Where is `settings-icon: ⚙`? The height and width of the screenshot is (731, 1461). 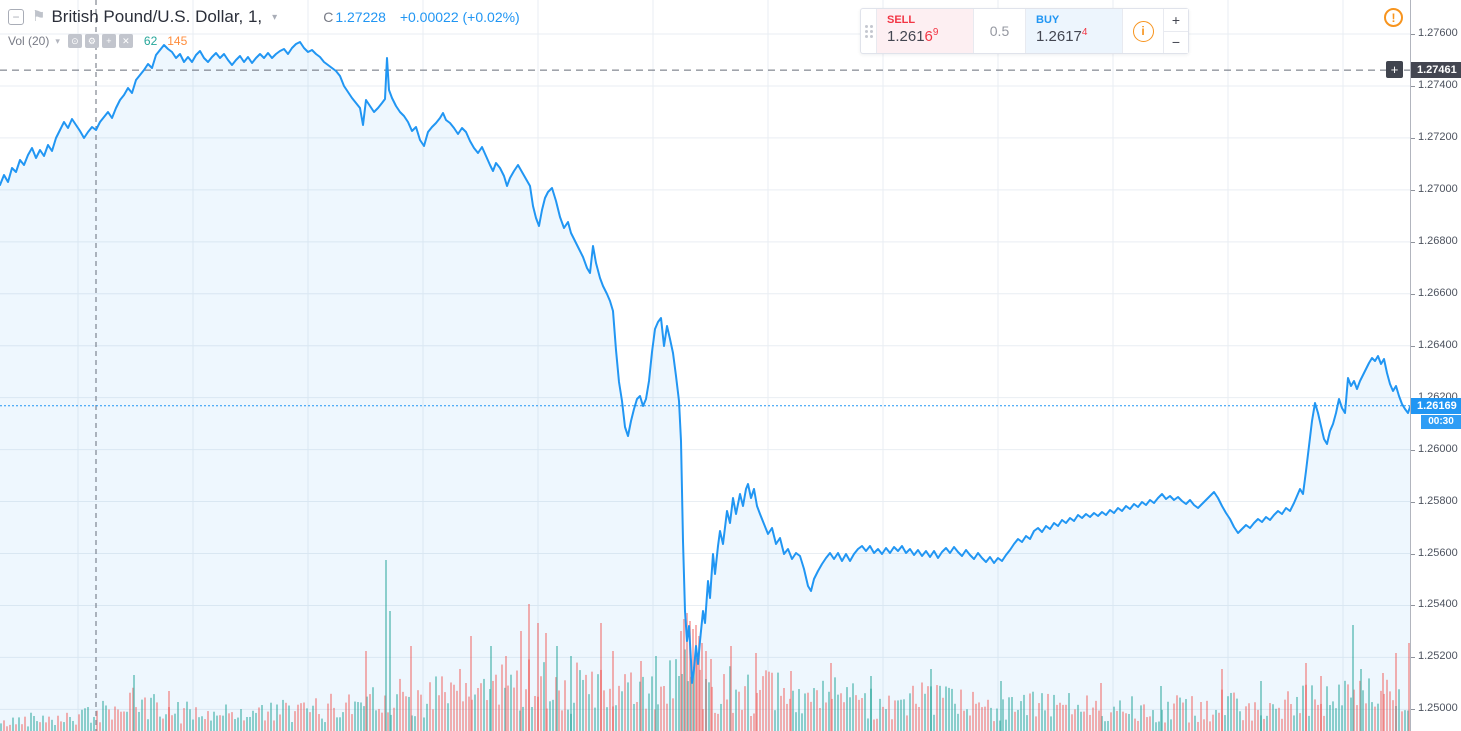
settings-icon: ⚙ is located at coordinates (91, 41).